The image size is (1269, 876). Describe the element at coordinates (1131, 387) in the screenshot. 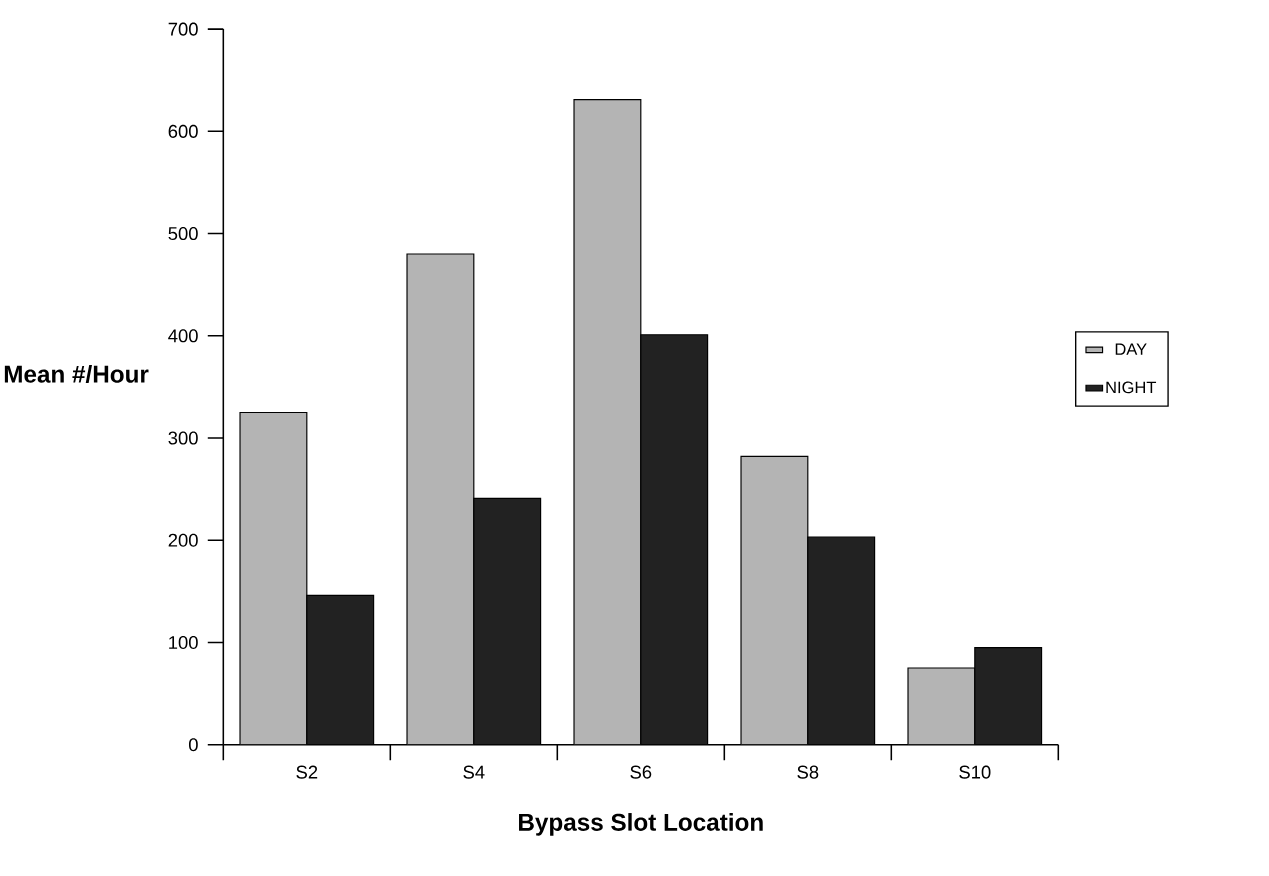

I see `legend-label: NIGHT` at that location.